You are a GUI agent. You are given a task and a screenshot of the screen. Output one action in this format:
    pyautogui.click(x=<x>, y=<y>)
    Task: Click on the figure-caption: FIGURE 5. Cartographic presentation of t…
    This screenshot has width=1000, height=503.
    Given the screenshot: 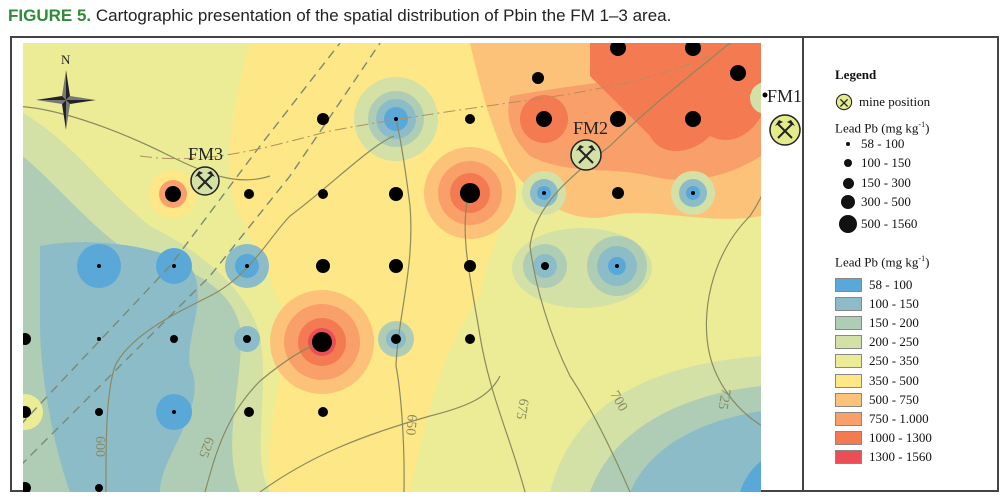 What is the action you would take?
    pyautogui.click(x=339, y=16)
    